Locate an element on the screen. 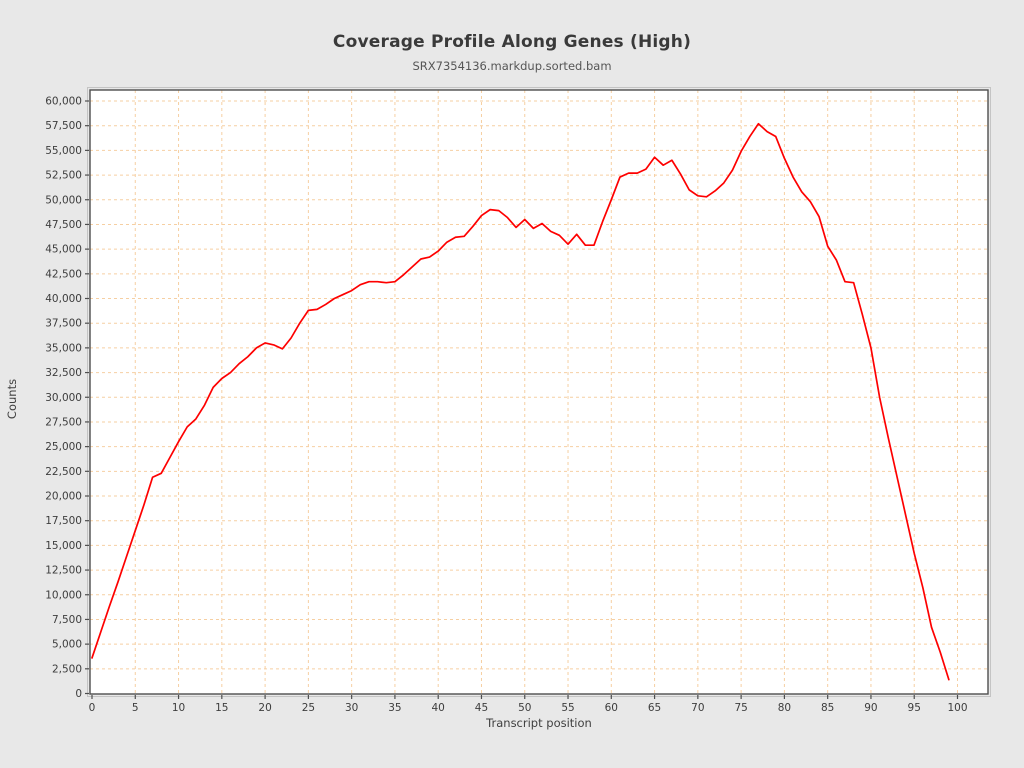 The height and width of the screenshot is (768, 1024). y-tick-label: 50,000 is located at coordinates (63, 200).